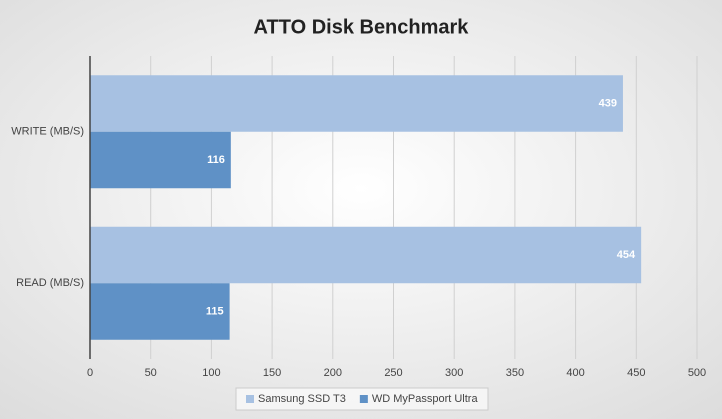 Image resolution: width=722 pixels, height=419 pixels. What do you see at coordinates (272, 373) in the screenshot?
I see `x-tick-label: 150` at bounding box center [272, 373].